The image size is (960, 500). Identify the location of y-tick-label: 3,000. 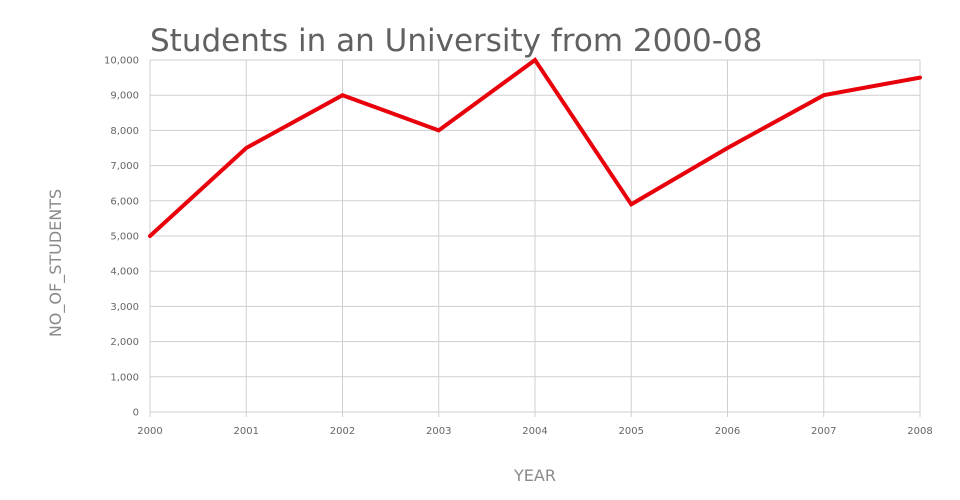
(124, 307).